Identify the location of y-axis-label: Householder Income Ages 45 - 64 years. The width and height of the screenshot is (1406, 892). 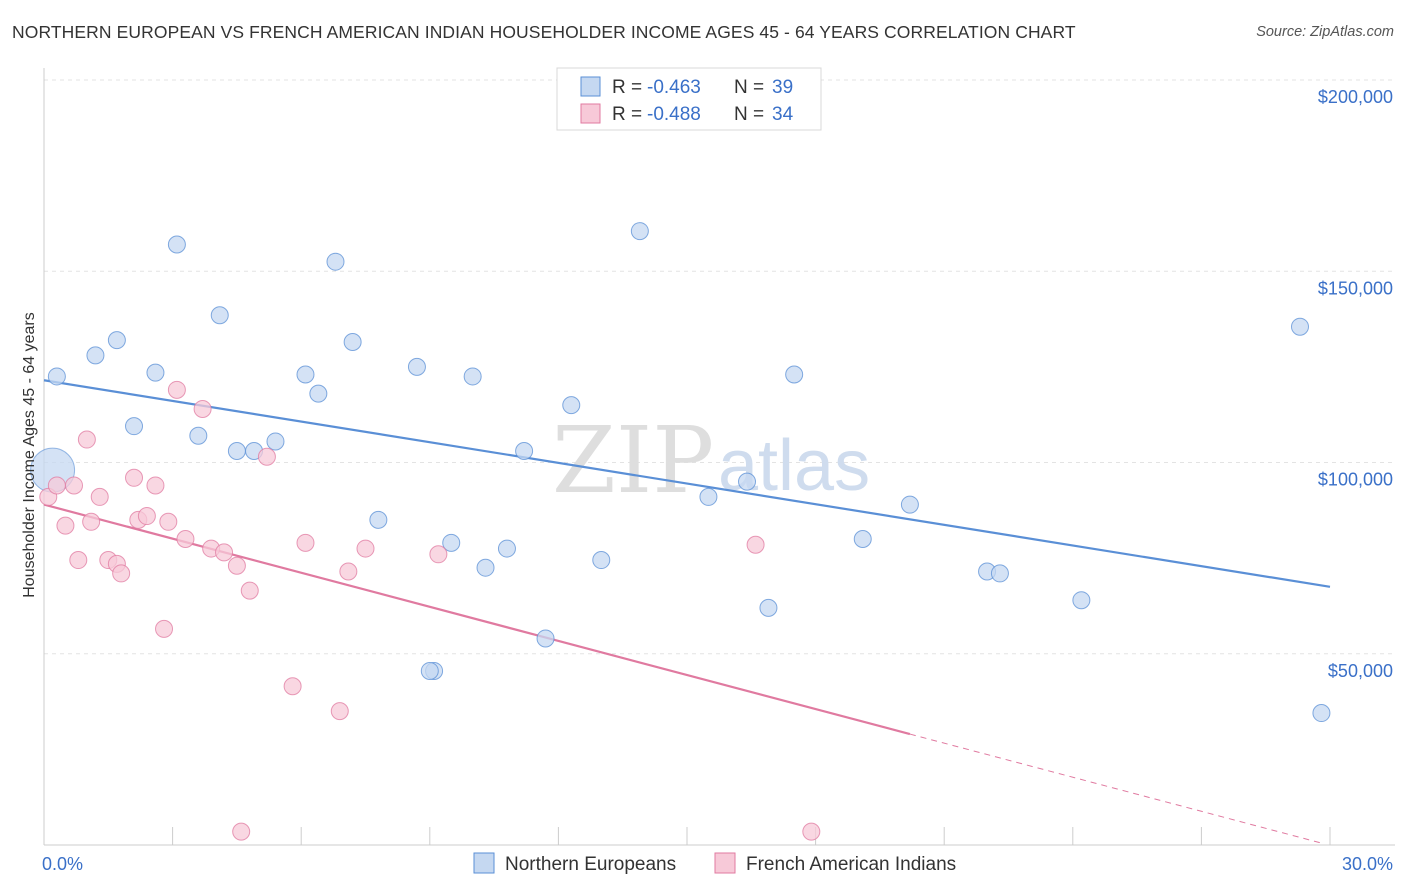
(29, 455).